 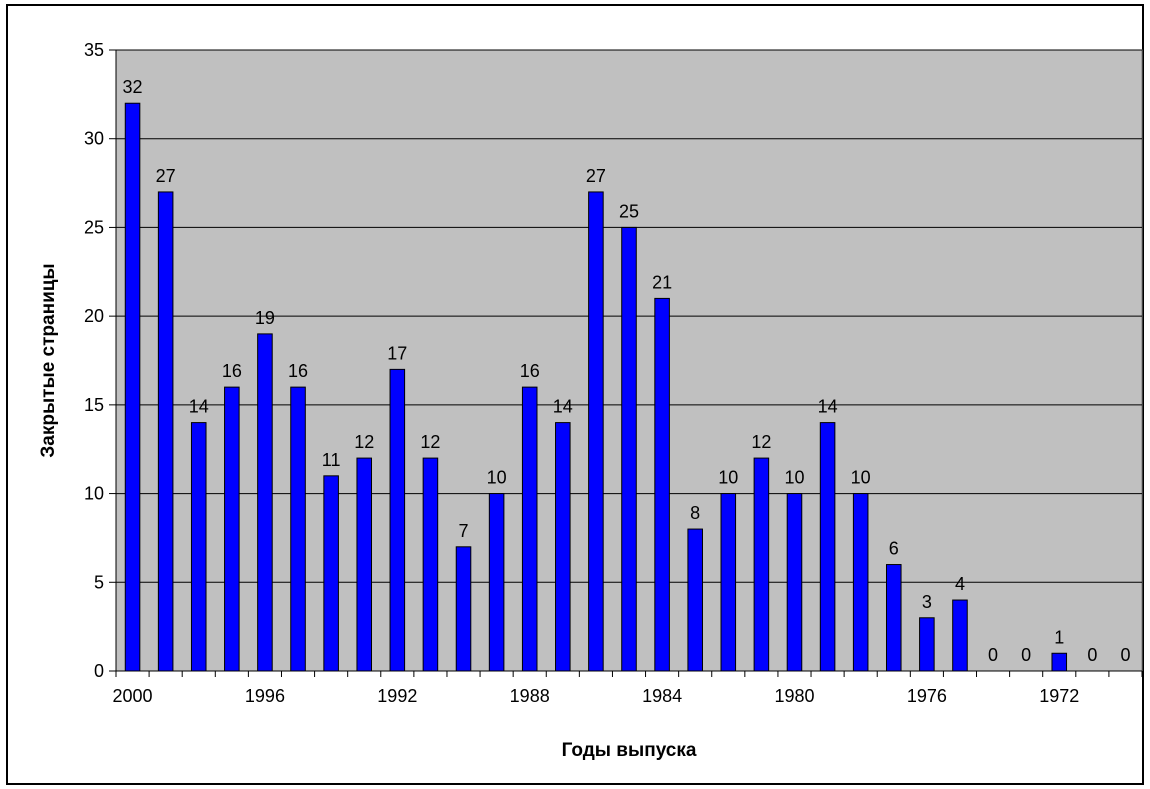 What do you see at coordinates (94, 405) in the screenshot?
I see `y-tick-label: 15` at bounding box center [94, 405].